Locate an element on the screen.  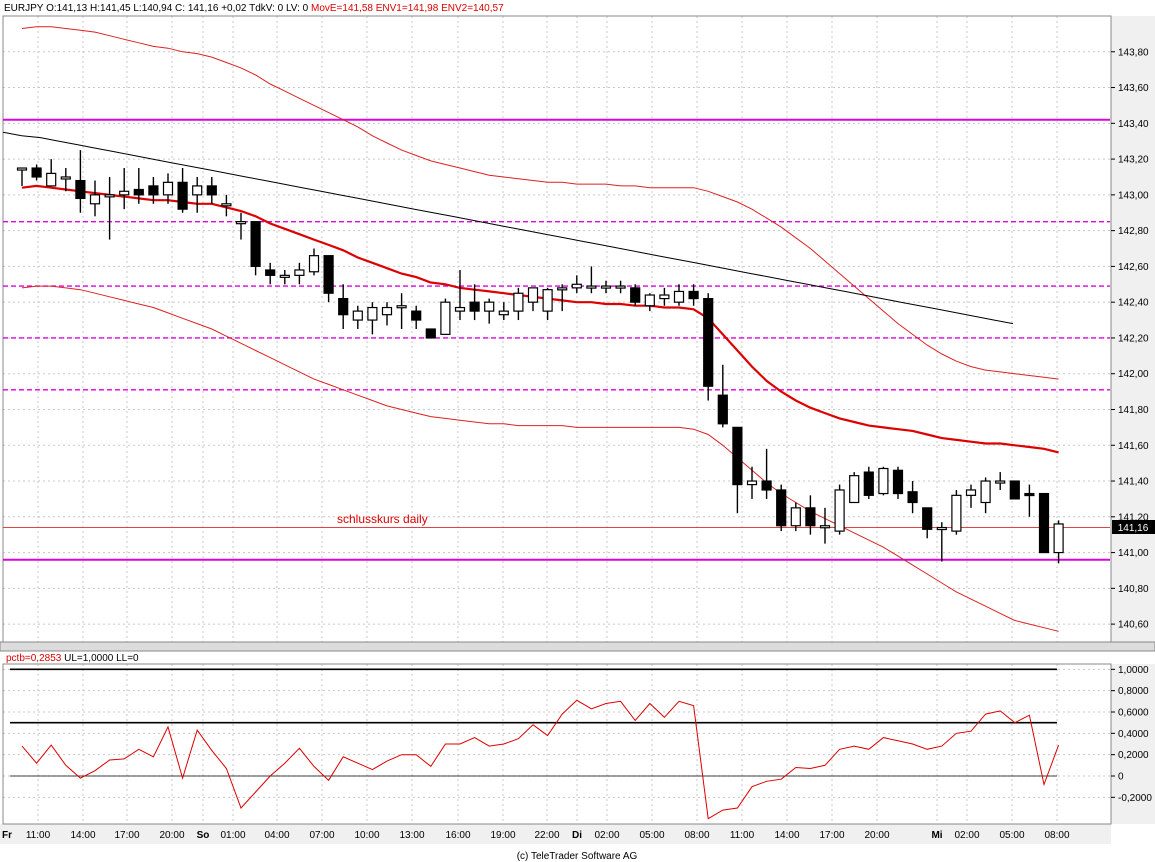
time-tick-label: 04:00 is located at coordinates (276, 835).